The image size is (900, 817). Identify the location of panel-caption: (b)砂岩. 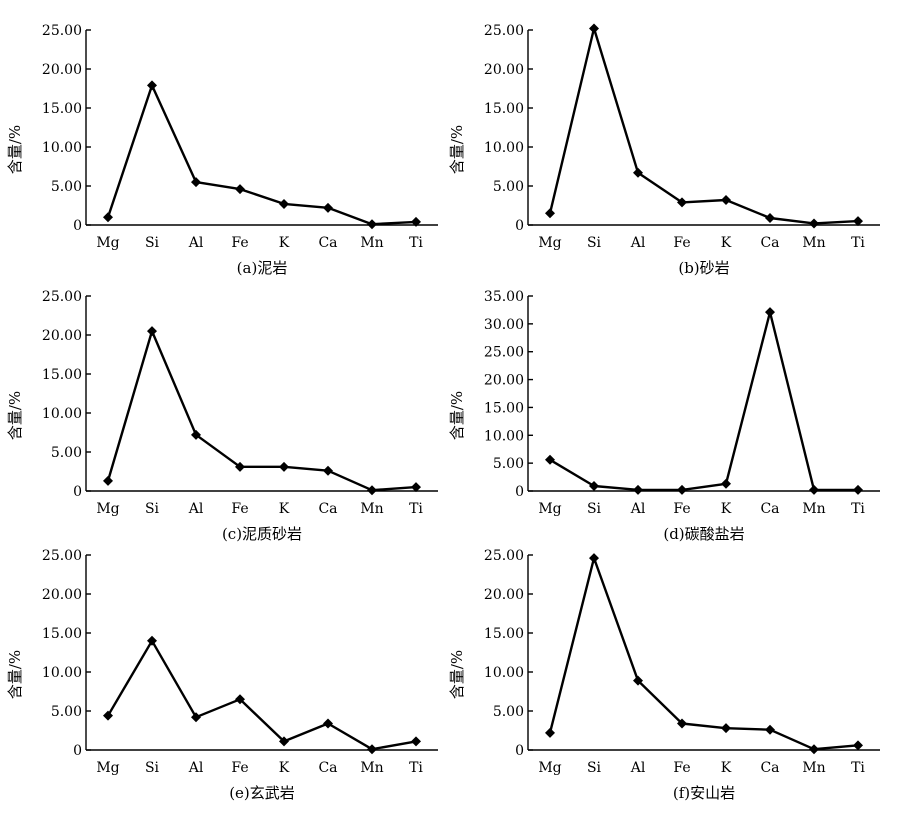
(703, 268).